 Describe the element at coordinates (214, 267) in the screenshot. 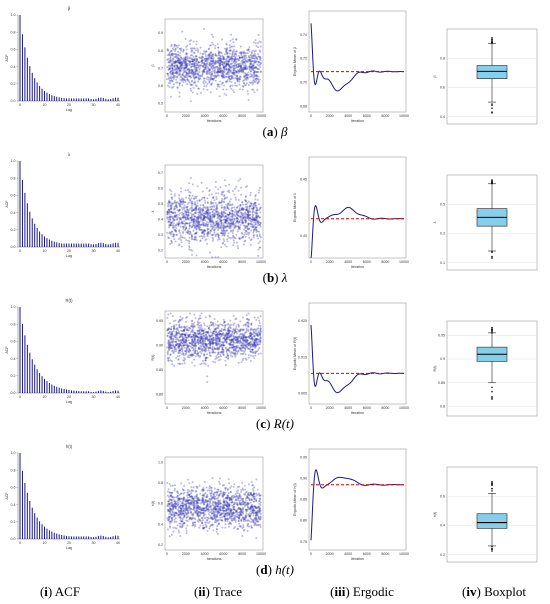

I see `x-axis-label: Iterations` at that location.